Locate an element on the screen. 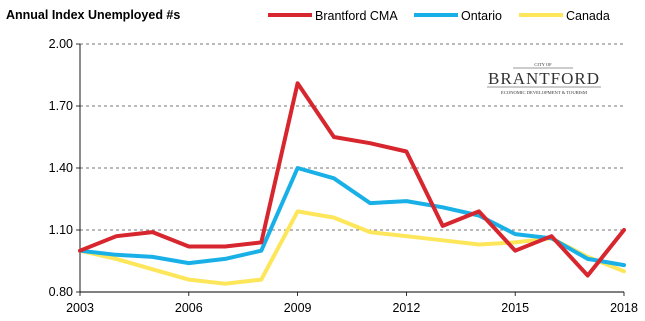  x-axis-ticks: 2003 2006 2009 2012 2015 2018 is located at coordinates (352, 303).